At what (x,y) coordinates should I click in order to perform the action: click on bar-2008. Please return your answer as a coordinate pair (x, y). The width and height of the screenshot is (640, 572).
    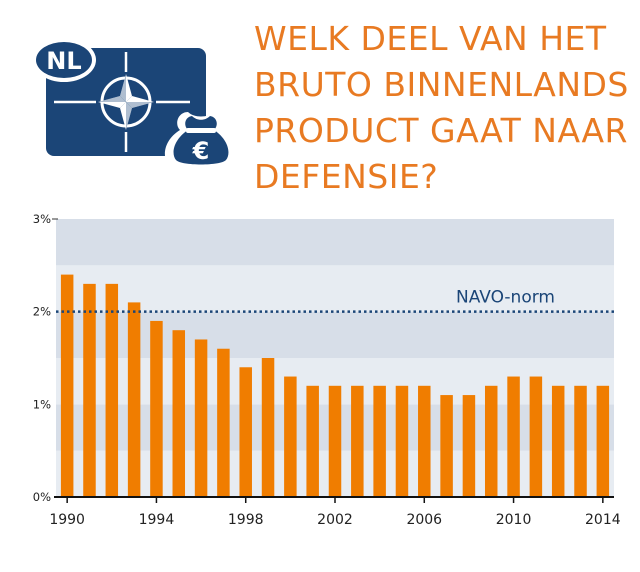
    Looking at the image, I should click on (469, 446).